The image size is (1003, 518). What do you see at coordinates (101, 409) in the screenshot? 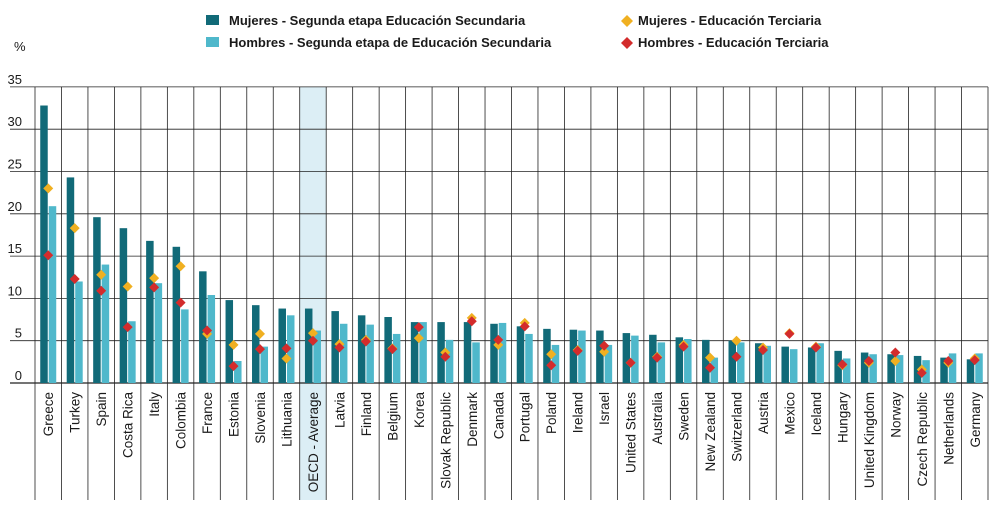
I see `x-tick-label: Spain` at bounding box center [101, 409].